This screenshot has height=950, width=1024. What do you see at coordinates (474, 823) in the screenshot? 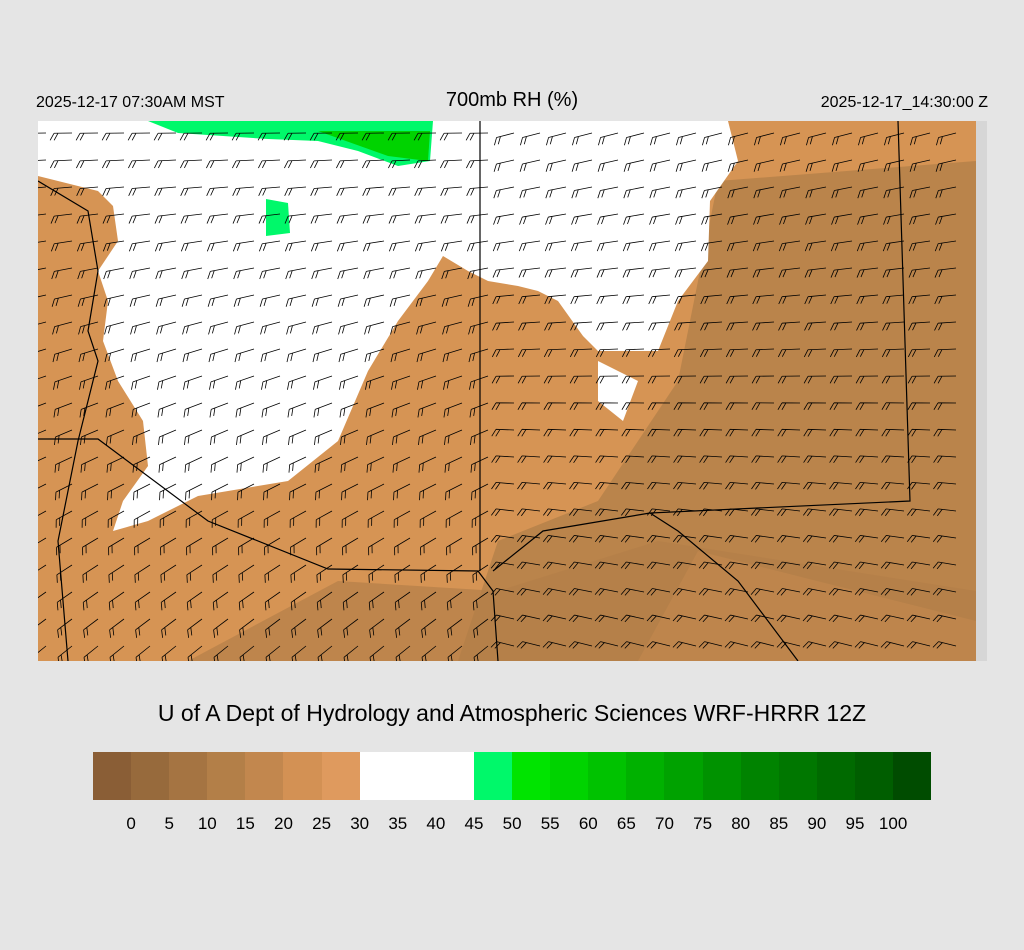
I see `colorbar-tick-label: 45` at bounding box center [474, 823].